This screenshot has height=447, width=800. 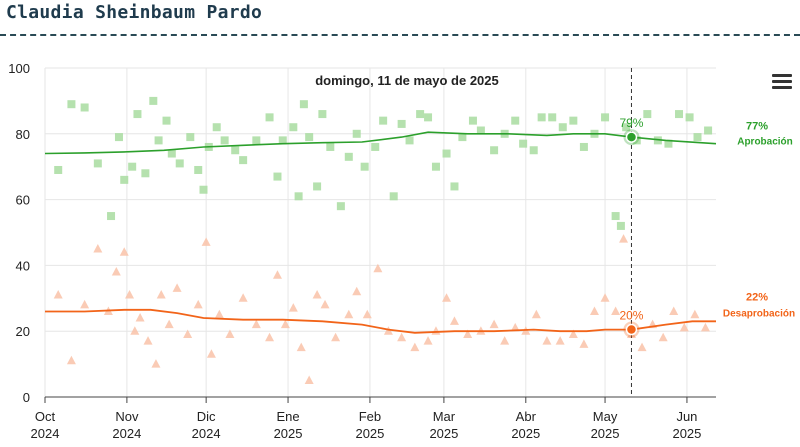 I want to click on disapproval-highlight-marker, so click(x=631, y=329).